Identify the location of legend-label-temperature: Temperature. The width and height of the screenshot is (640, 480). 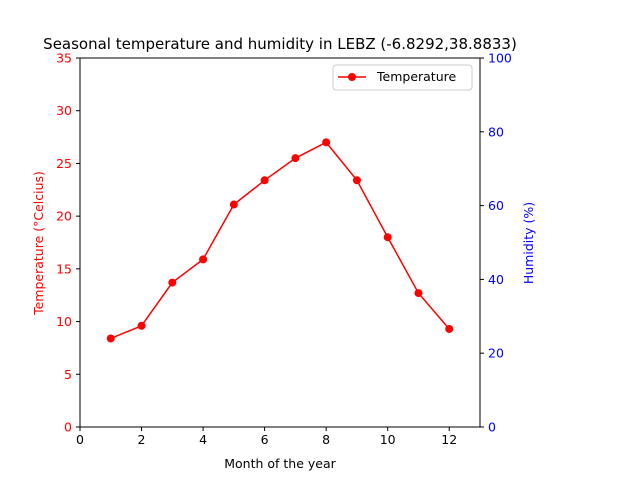
(416, 76).